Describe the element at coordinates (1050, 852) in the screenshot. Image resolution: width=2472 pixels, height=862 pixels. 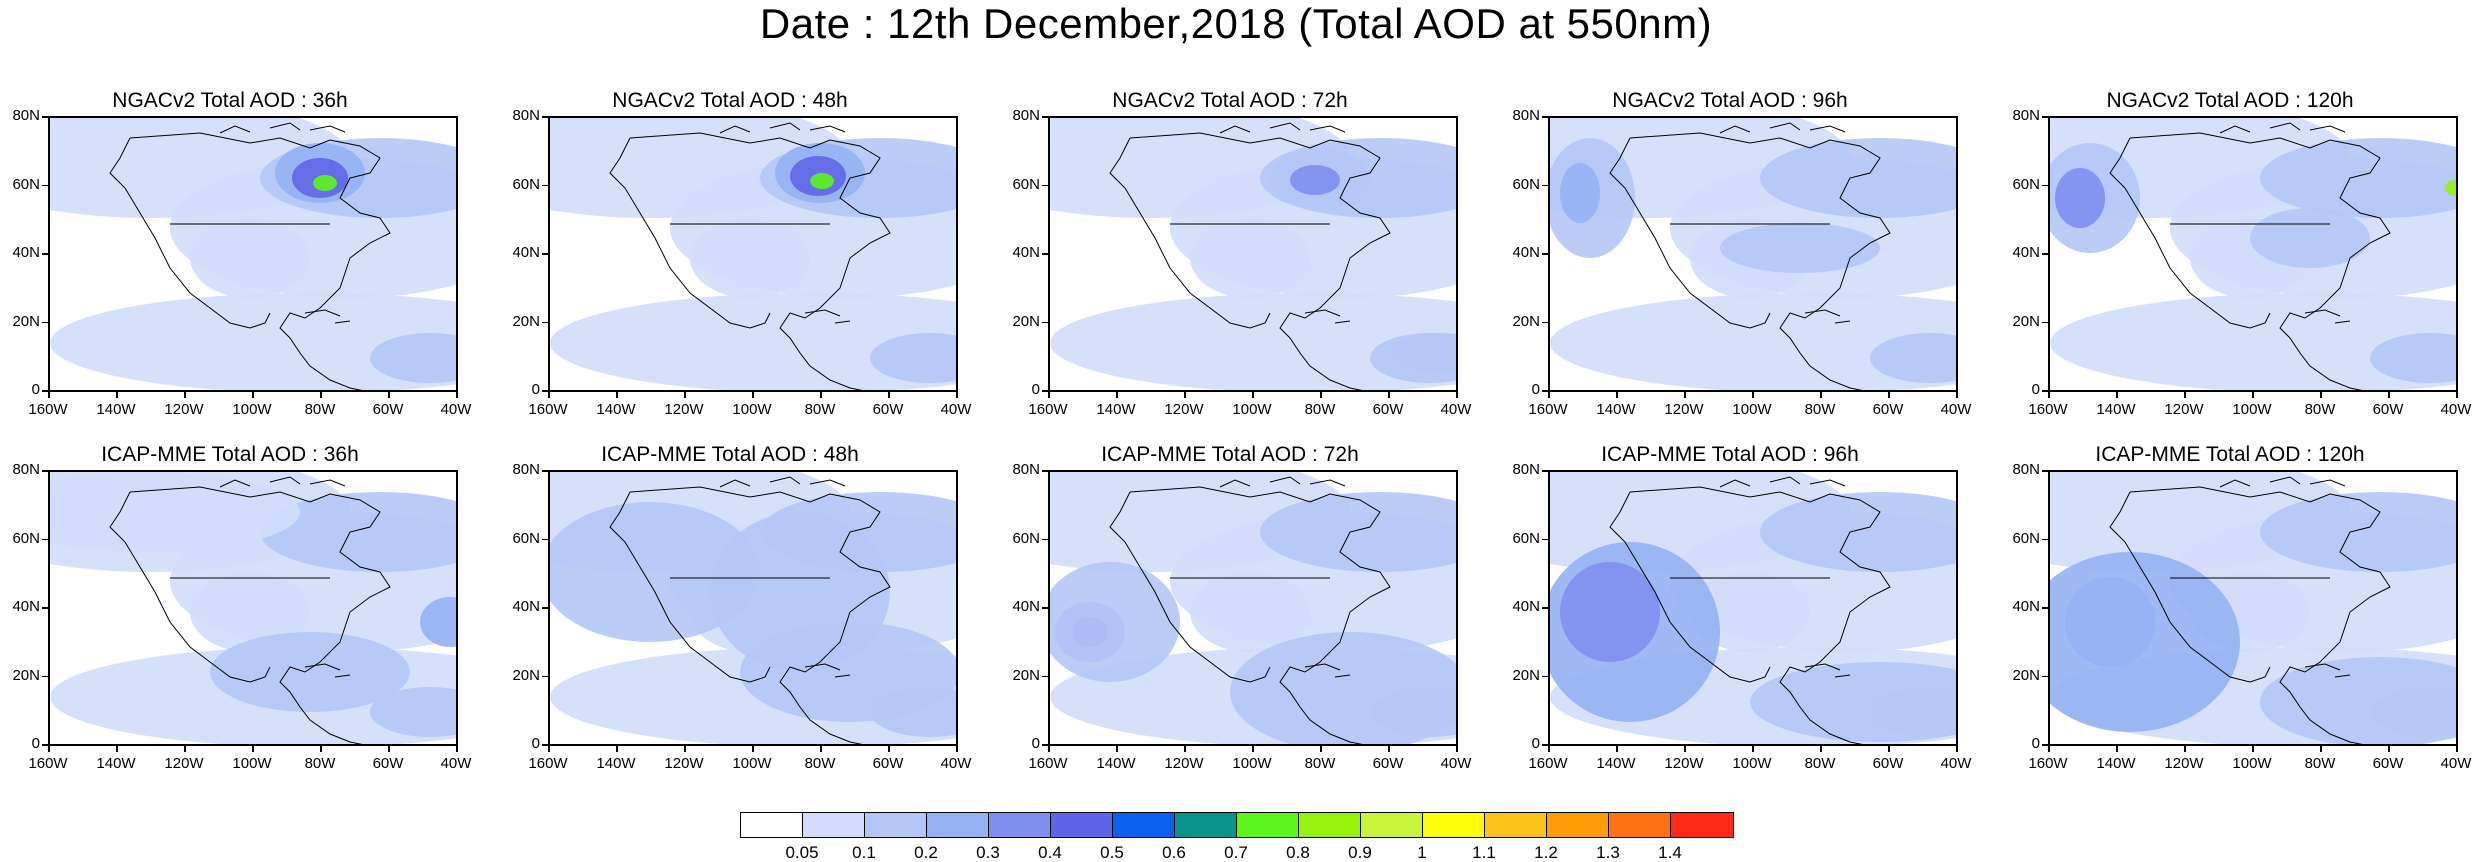
I see `colorbar-label: 0.4` at that location.